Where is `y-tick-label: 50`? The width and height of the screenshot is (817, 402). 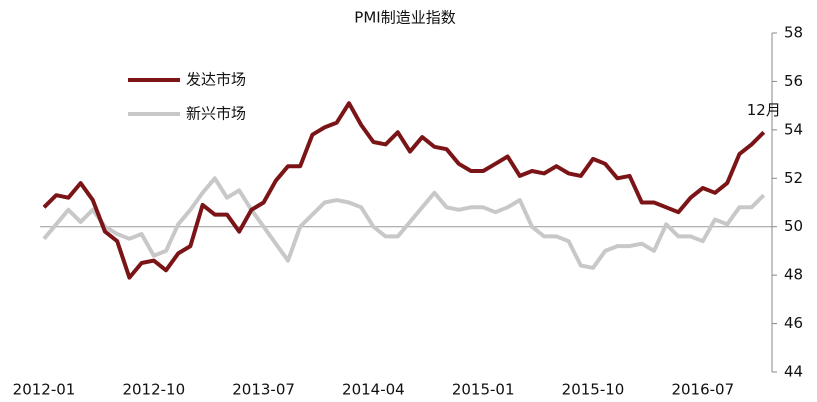
y-tick-label: 50 is located at coordinates (793, 226).